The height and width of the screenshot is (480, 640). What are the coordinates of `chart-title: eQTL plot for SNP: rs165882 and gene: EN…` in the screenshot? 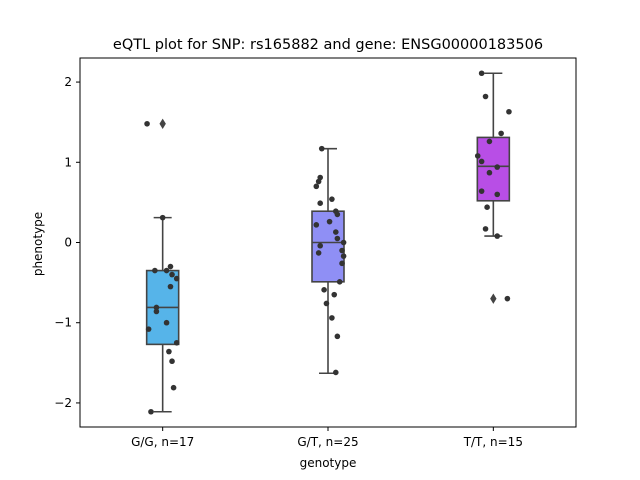 It's located at (328, 45).